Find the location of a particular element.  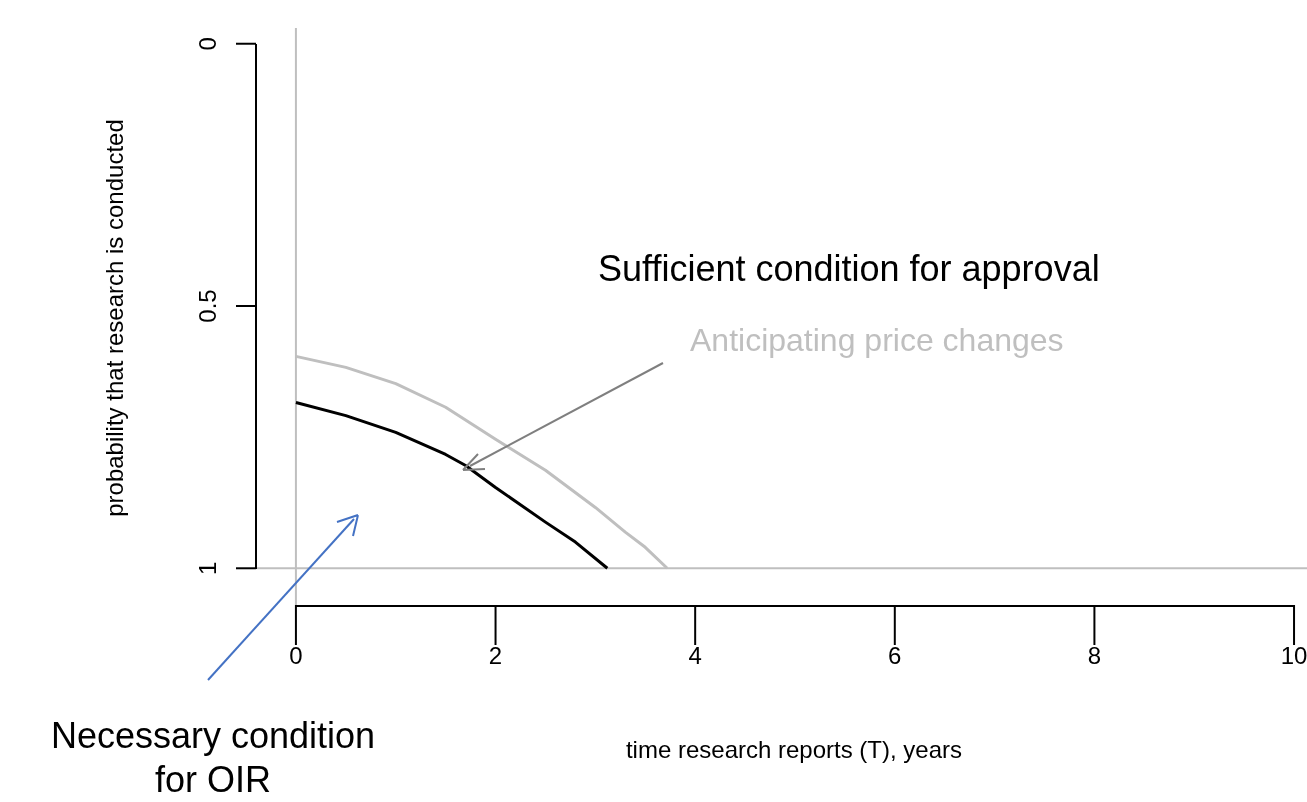

text: Sufficient condition for approval is located at coordinates (849, 268).